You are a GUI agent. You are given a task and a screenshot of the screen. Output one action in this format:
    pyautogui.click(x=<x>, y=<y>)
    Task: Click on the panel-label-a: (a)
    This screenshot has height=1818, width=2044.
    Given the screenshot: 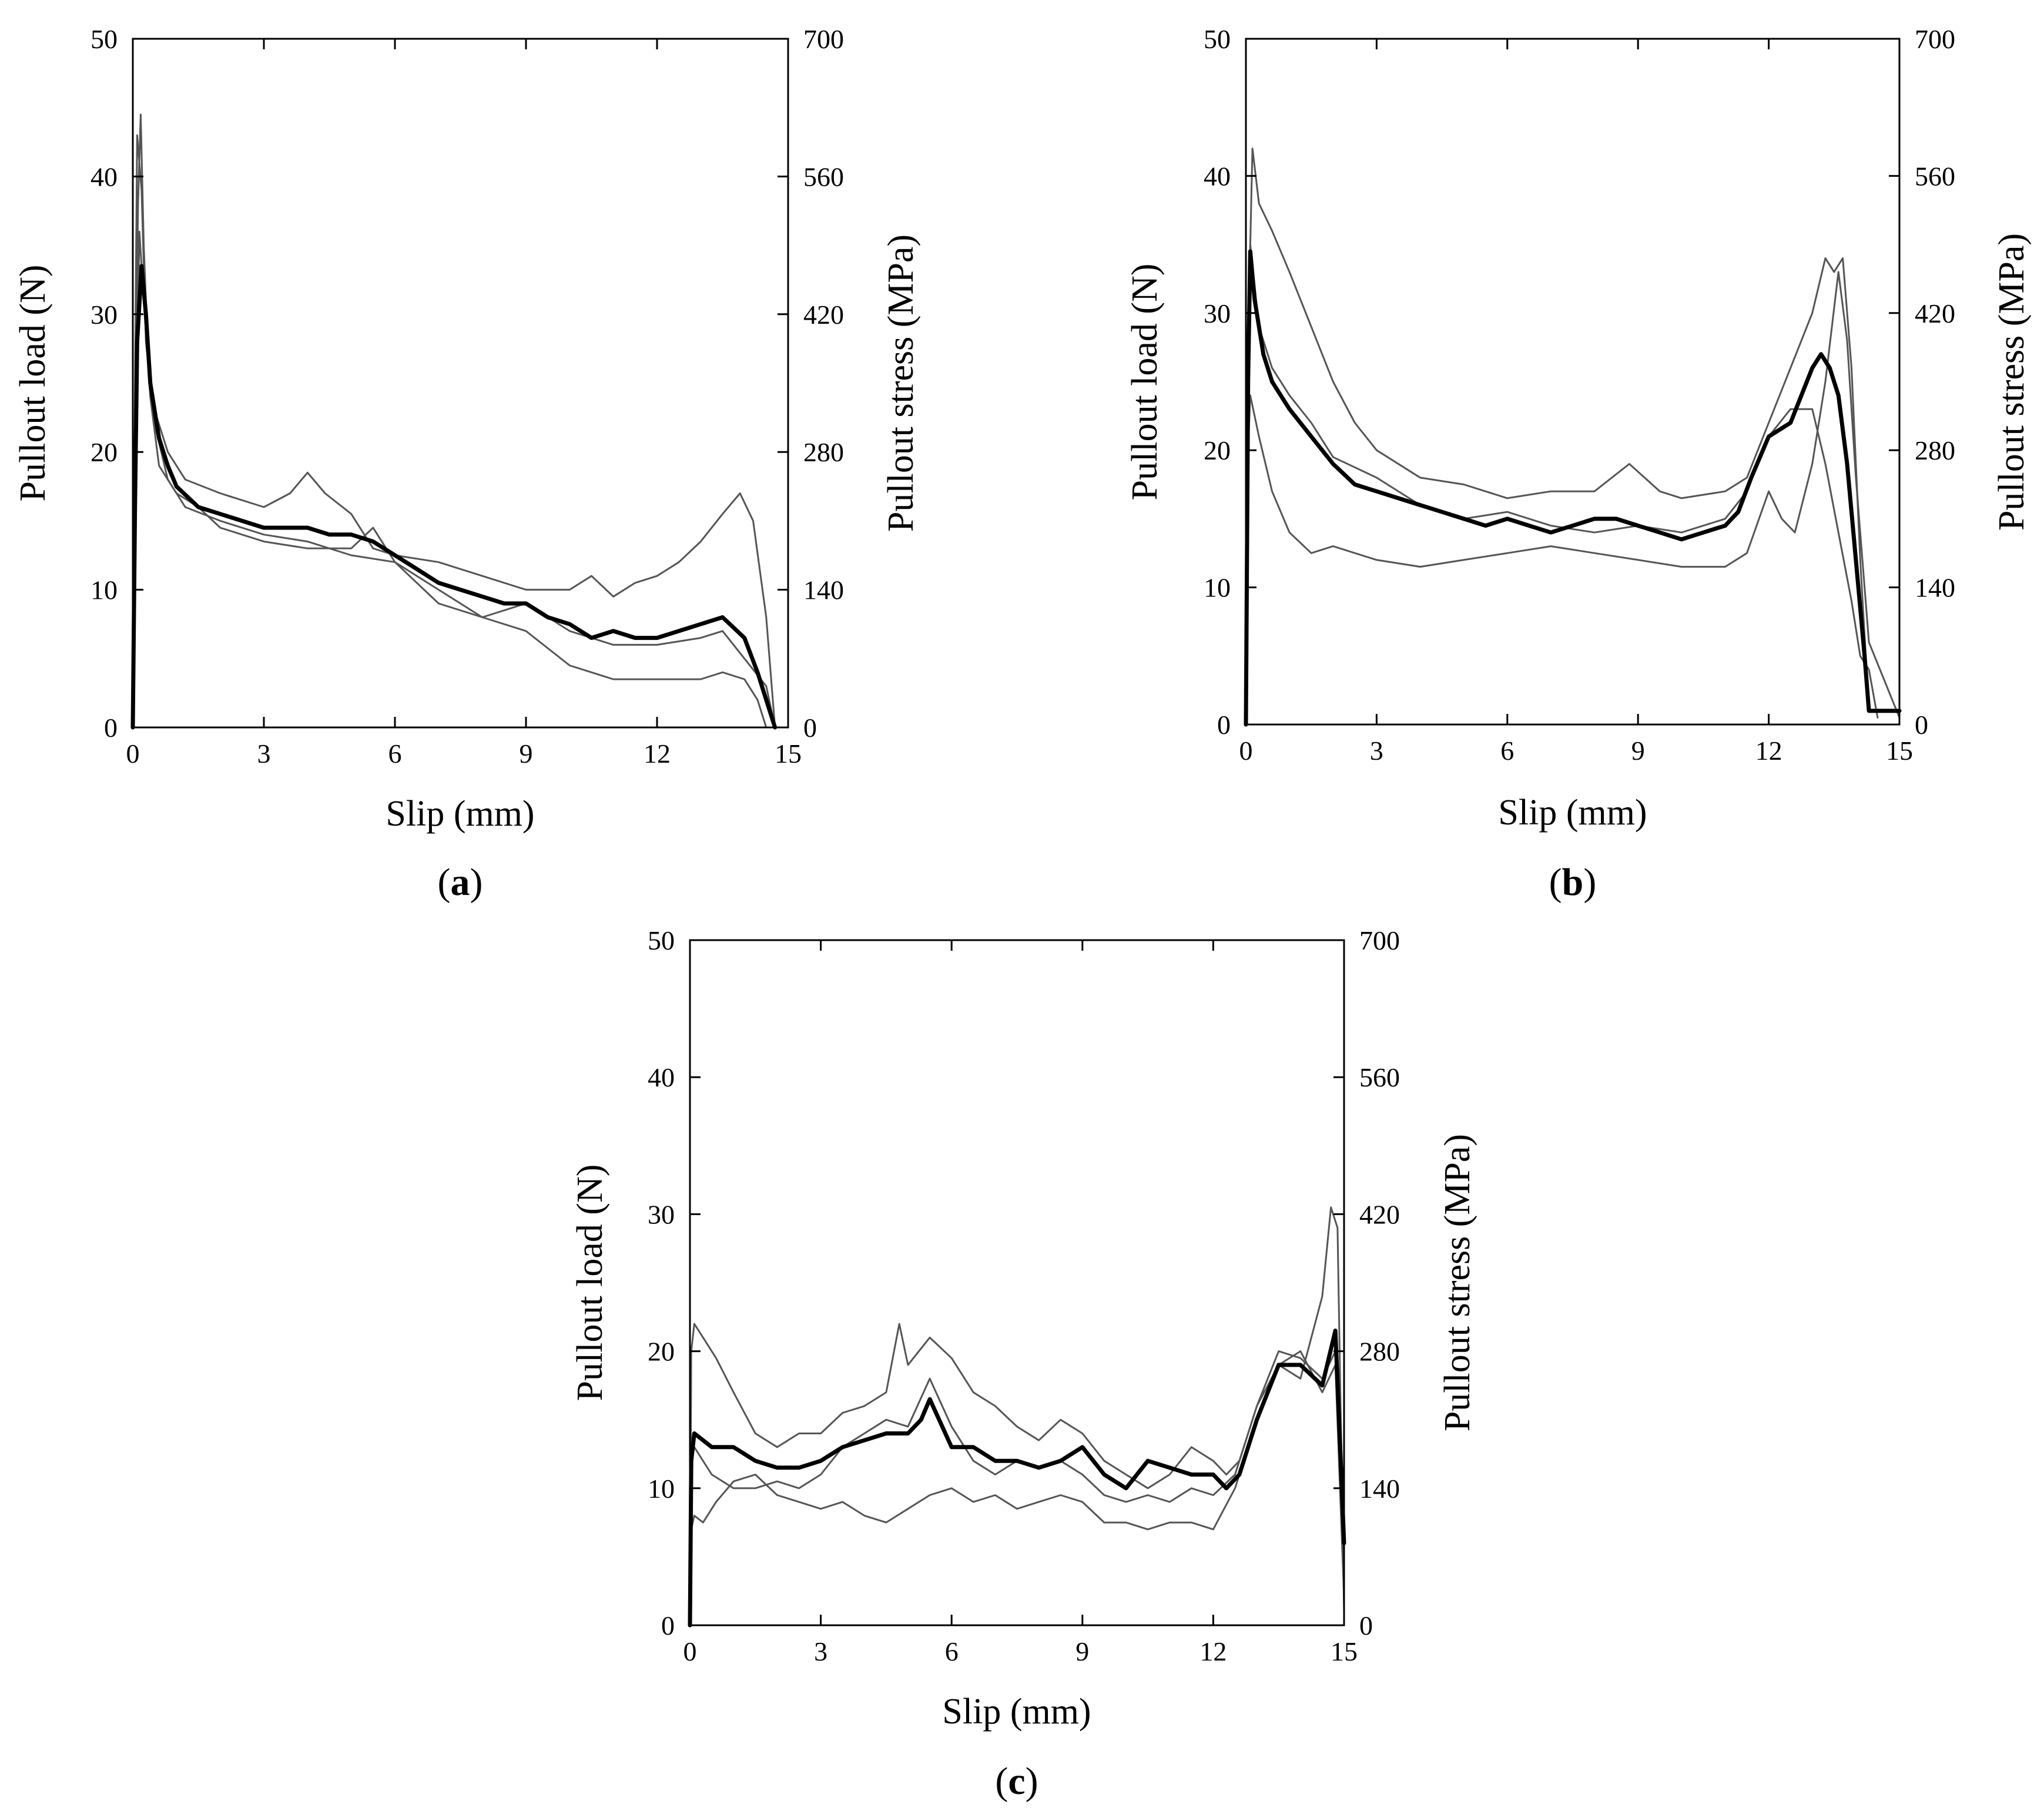 What is the action you would take?
    pyautogui.click(x=460, y=882)
    